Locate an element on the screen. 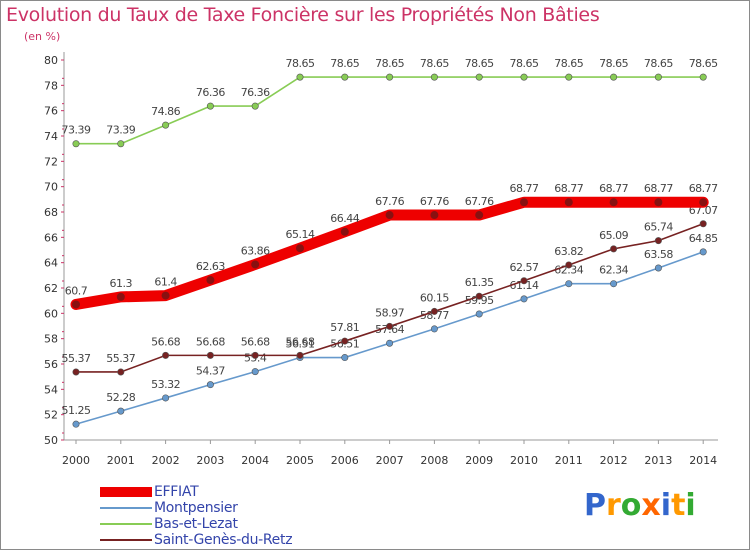  legend-item: Montpensier is located at coordinates (169, 508).